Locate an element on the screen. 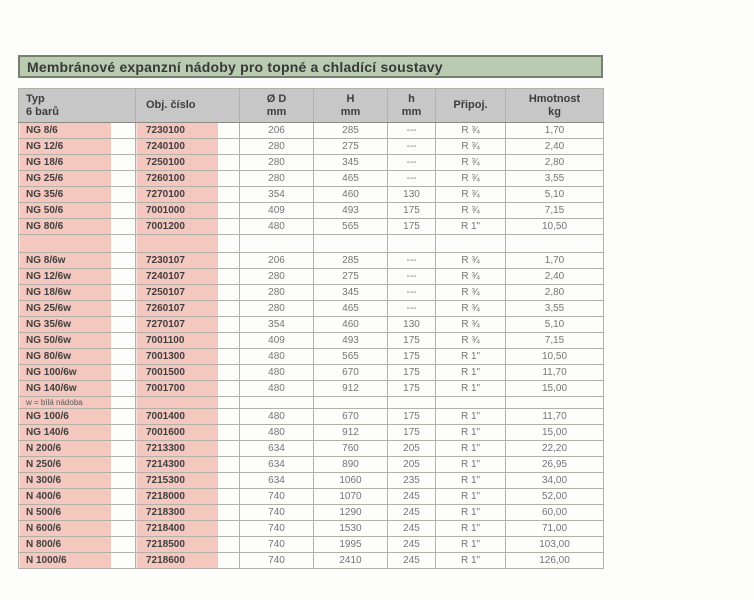  cell-hmotnost: 71,00 is located at coordinates (554, 528).